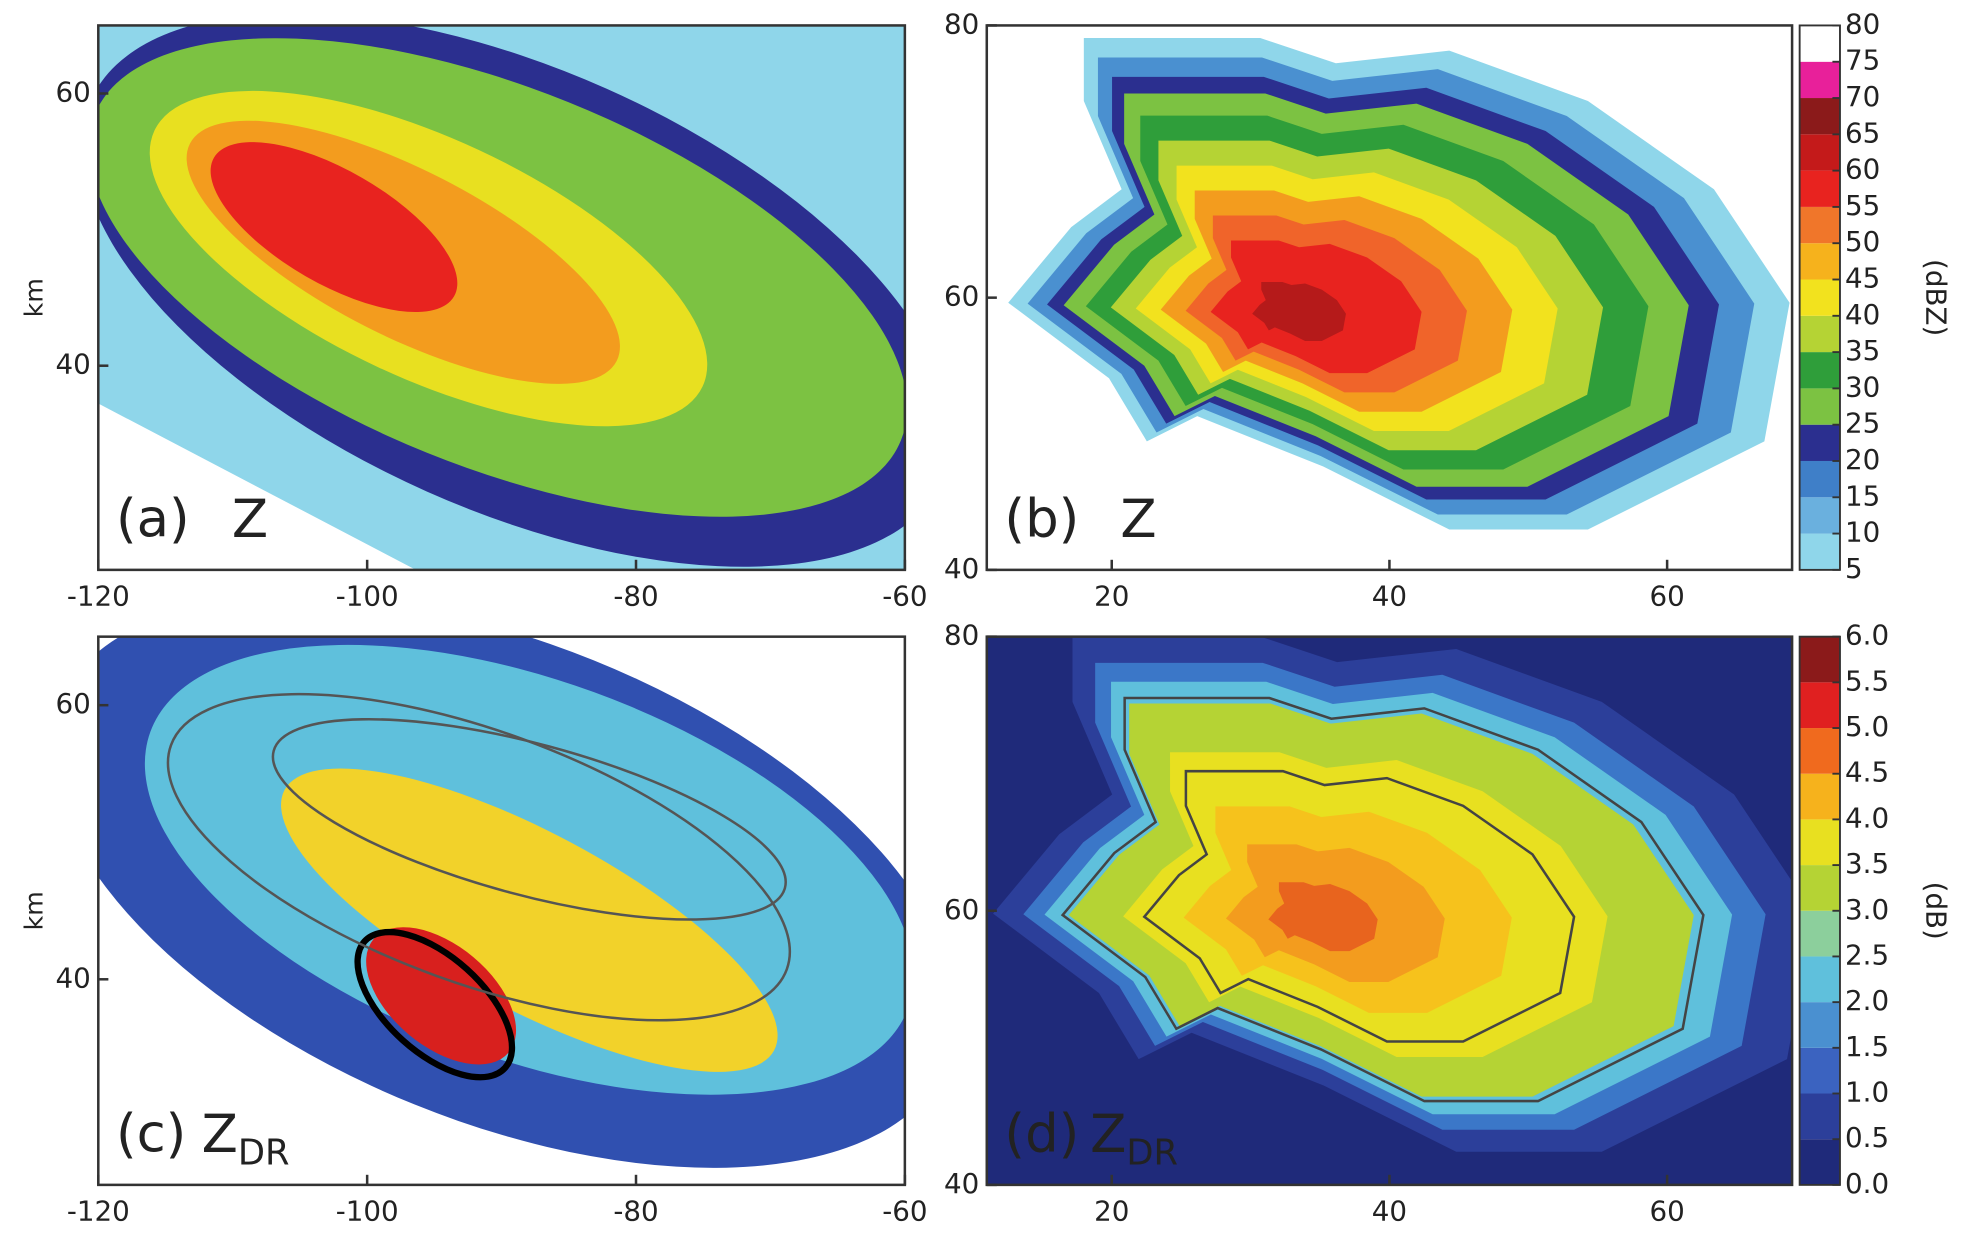  Describe the element at coordinates (1867, 680) in the screenshot. I see `colorbar-tick-label: 5.5` at that location.